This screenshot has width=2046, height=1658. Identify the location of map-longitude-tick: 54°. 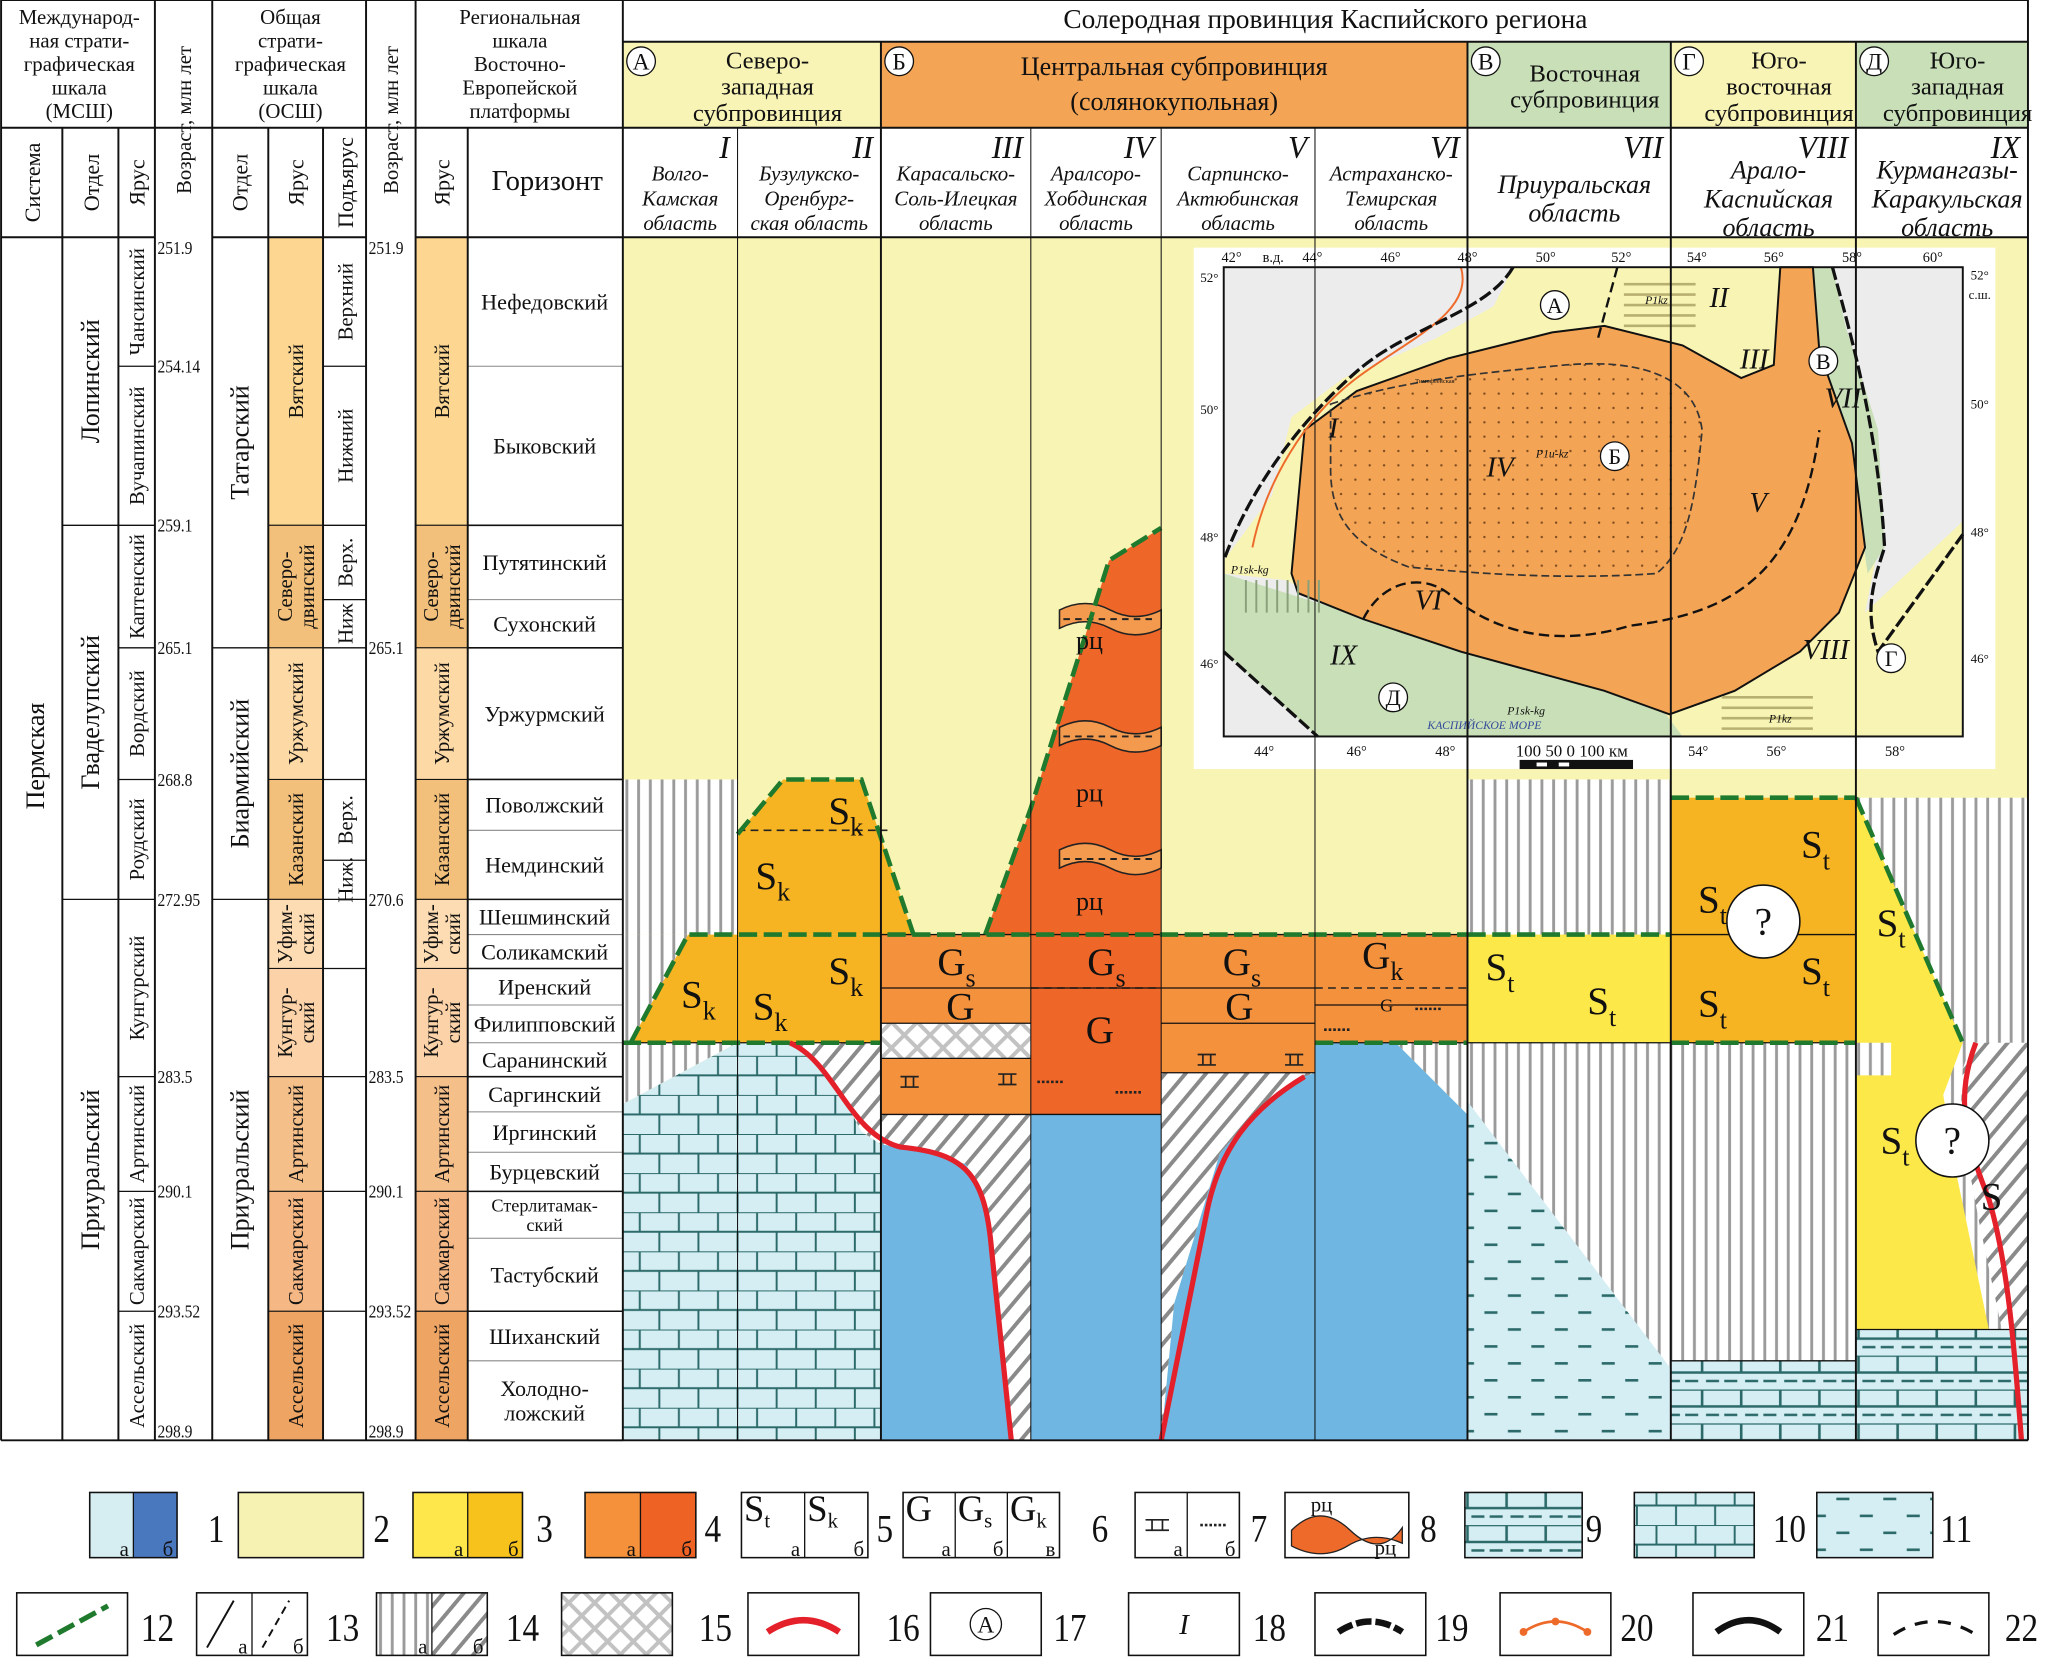
(1697, 258).